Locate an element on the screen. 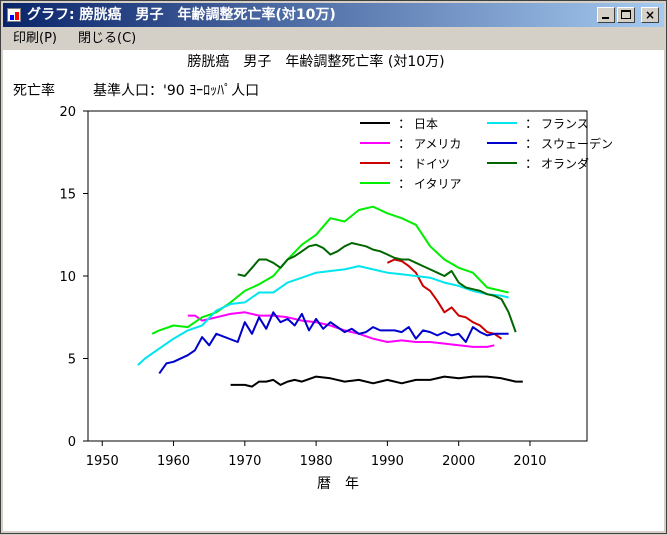 The height and width of the screenshot is (535, 667). y-tick-label: 10 is located at coordinates (67, 277).